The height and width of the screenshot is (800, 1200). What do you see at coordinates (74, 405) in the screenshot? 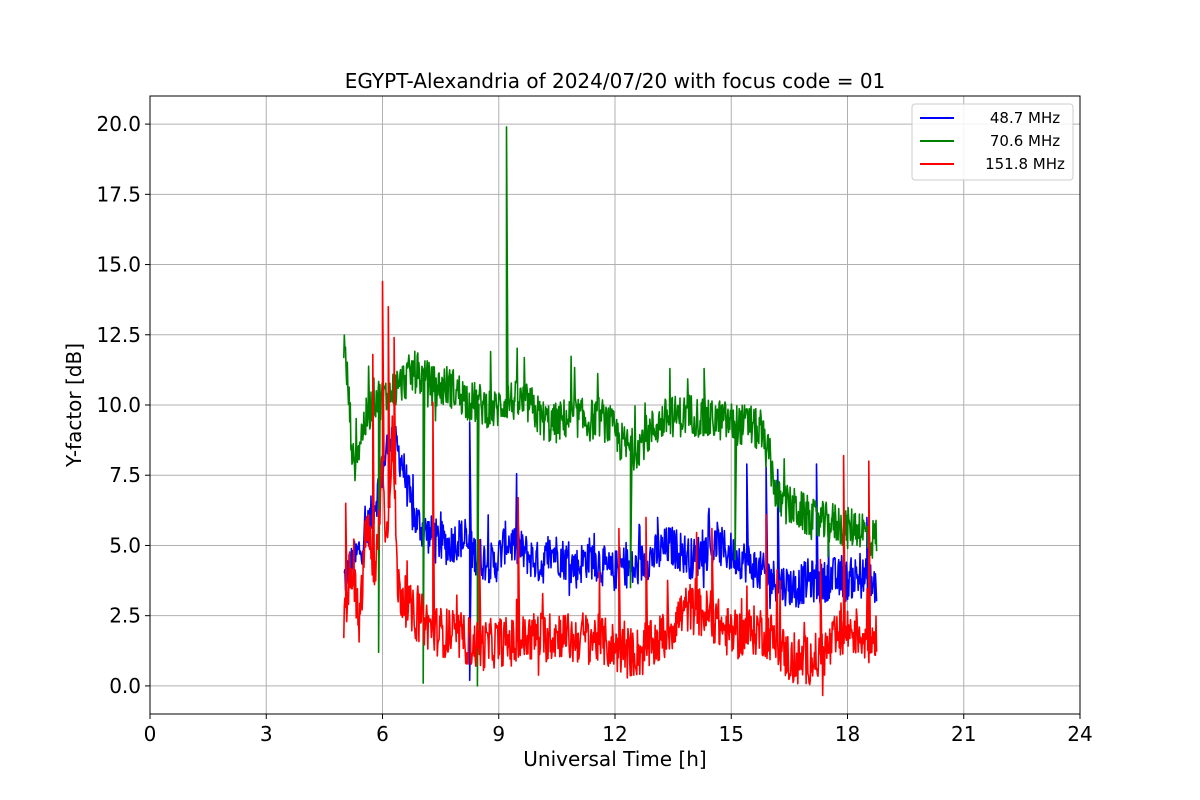
I see `y-axis-label: Y-factor [dB]` at bounding box center [74, 405].